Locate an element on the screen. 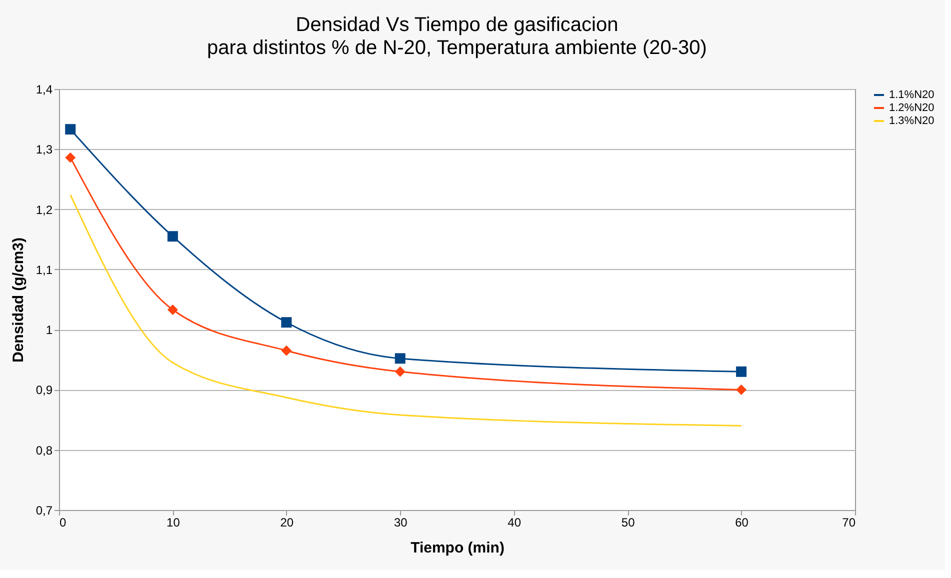 This screenshot has width=951, height=578. x-tick-label: 60 is located at coordinates (742, 523).